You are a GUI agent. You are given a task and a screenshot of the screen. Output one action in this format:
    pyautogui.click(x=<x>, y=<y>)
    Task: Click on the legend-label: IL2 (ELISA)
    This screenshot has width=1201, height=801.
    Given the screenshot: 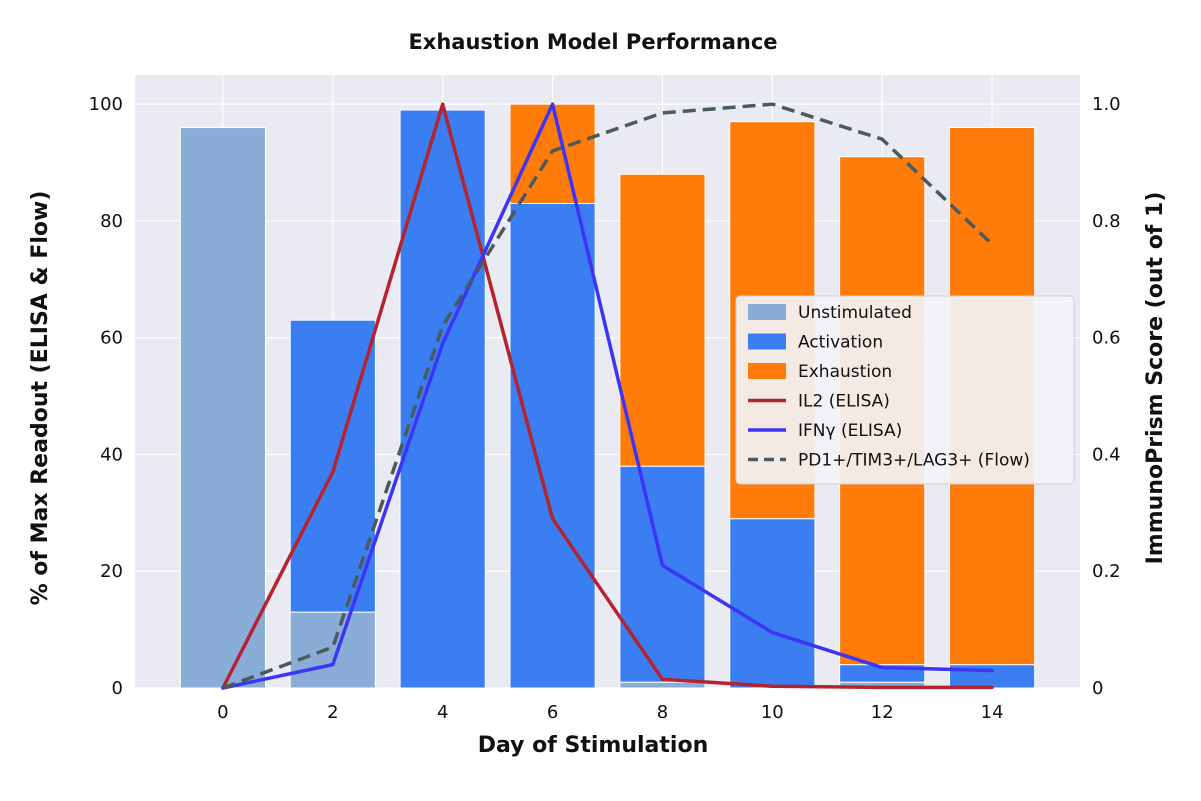 What is the action you would take?
    pyautogui.click(x=844, y=402)
    